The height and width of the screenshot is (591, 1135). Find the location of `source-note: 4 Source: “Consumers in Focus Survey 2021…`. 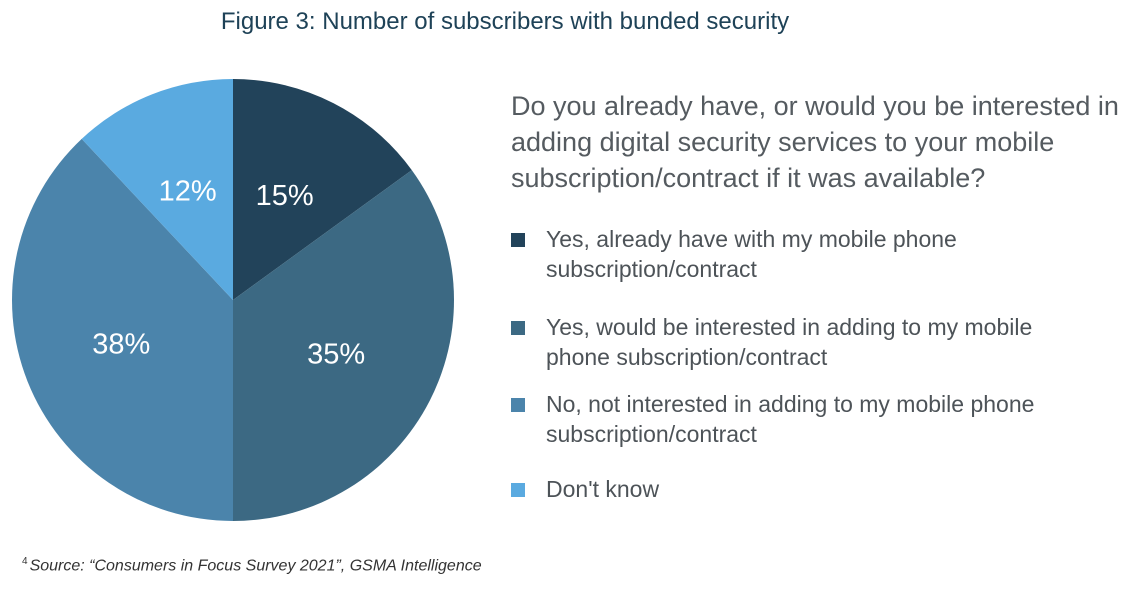

source-note: 4 Source: “Consumers in Focus Survey 2021… is located at coordinates (252, 565).